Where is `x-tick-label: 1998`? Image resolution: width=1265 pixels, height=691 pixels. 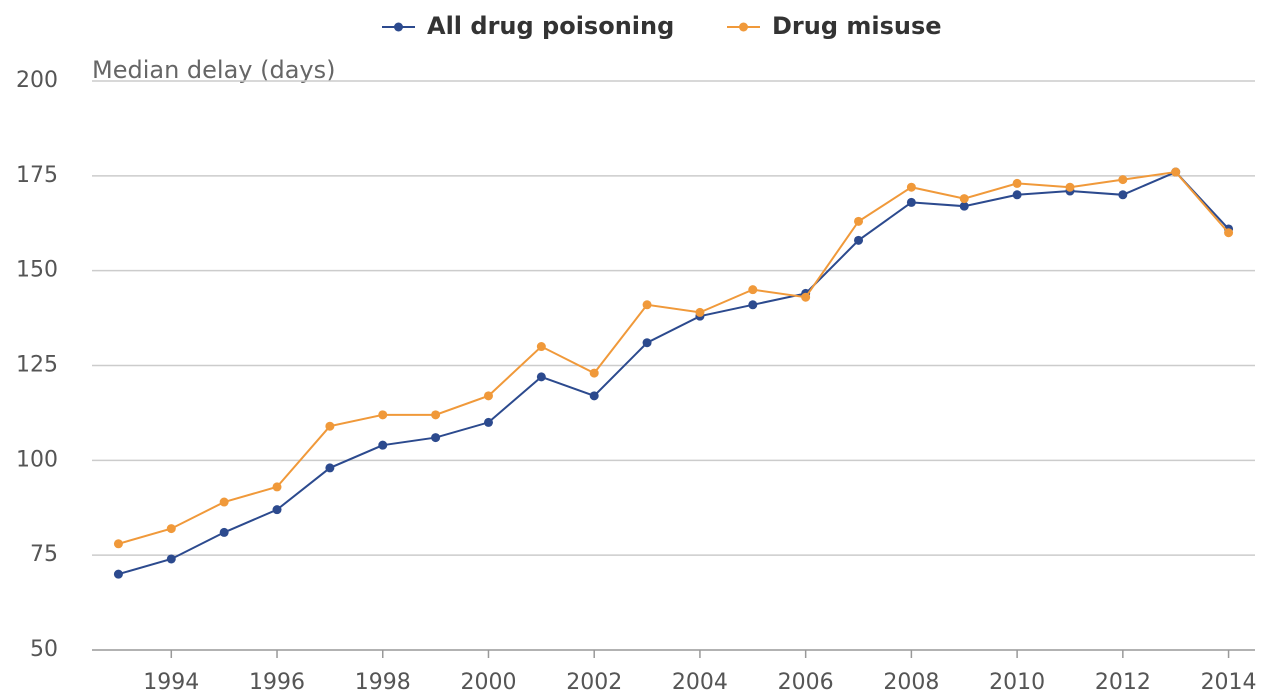
x-tick-label: 1998 is located at coordinates (383, 680).